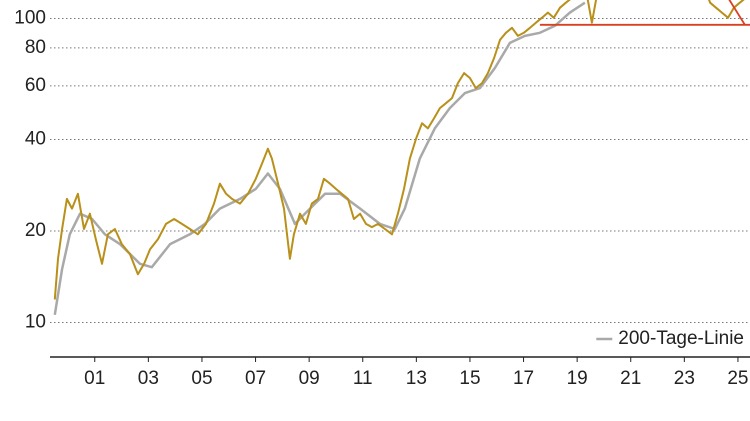 The height and width of the screenshot is (421, 750). What do you see at coordinates (35, 47) in the screenshot?
I see `y-tick-label: 80` at bounding box center [35, 47].